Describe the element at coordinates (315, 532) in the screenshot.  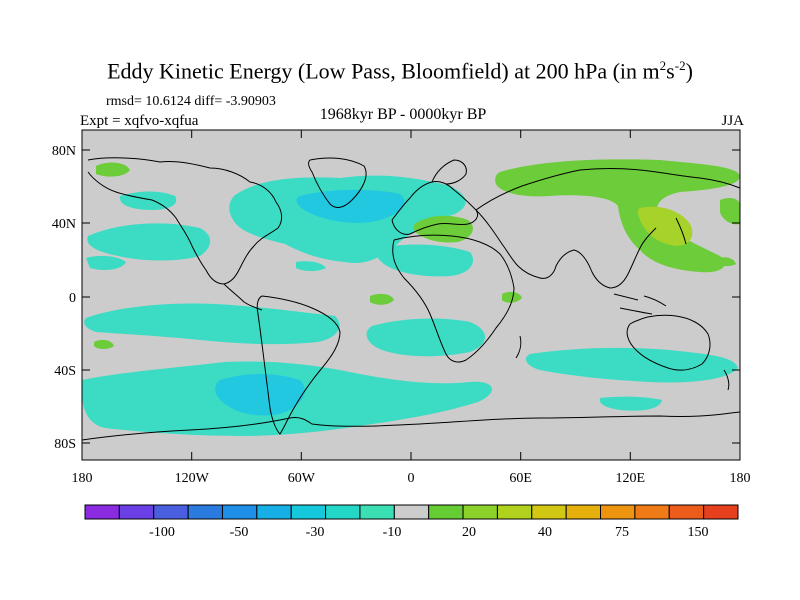
I see `colorbar-label: -30` at that location.